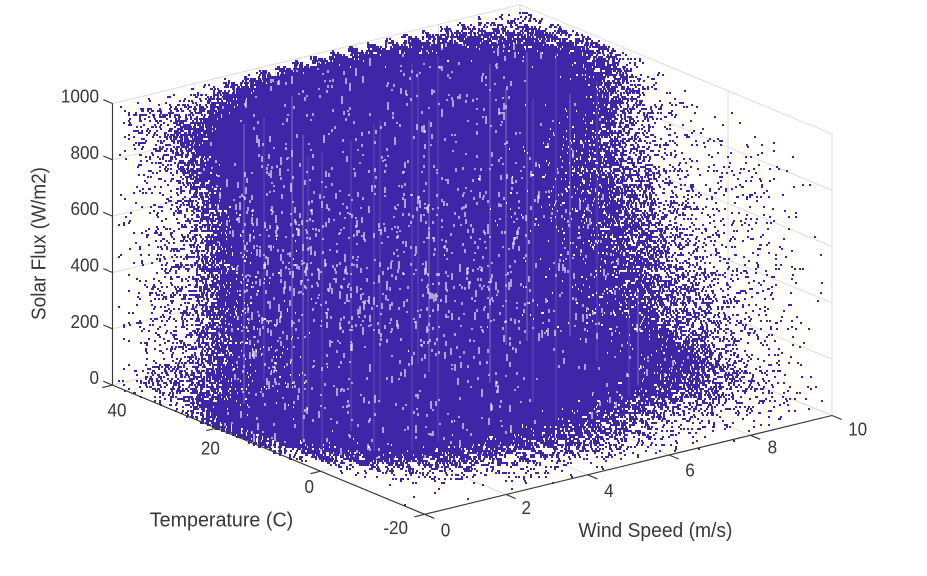 The height and width of the screenshot is (576, 927). I want to click on svg-text: 200, so click(85, 321).